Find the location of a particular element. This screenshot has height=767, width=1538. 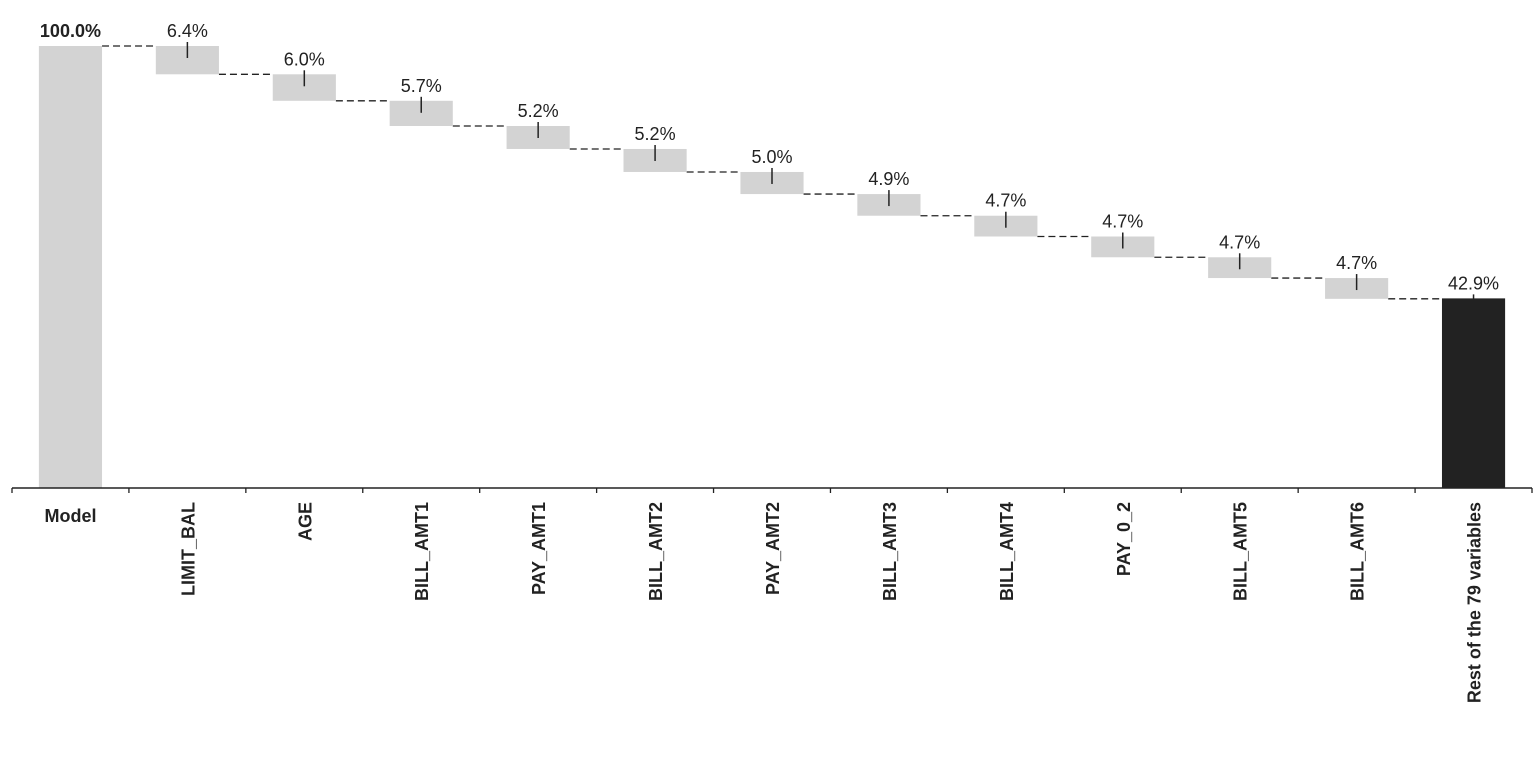

category-label: PAY_0_2 is located at coordinates (1124, 539).